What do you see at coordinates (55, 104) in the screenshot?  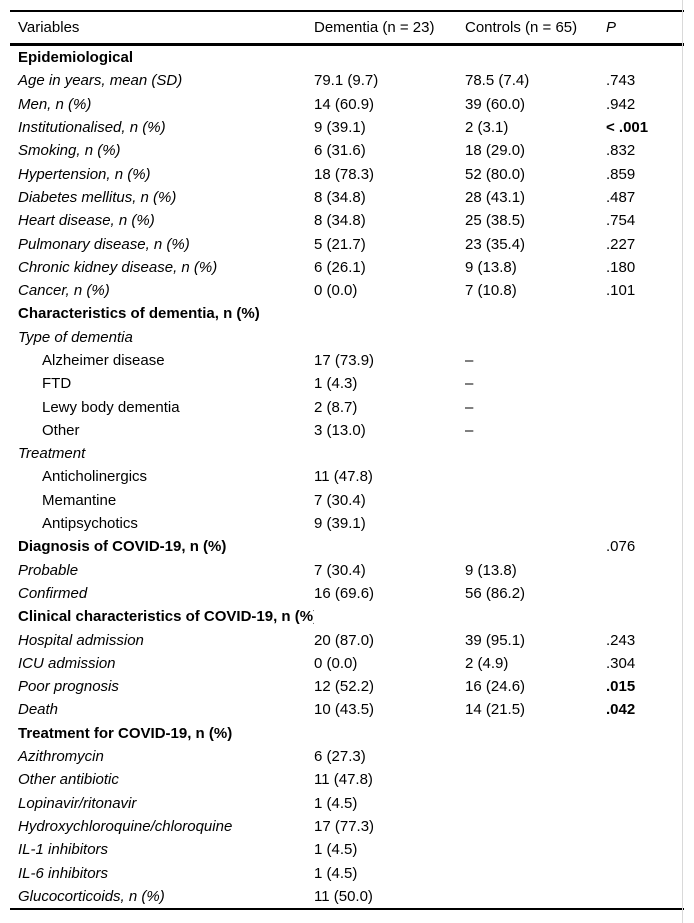 I see `variable-label: Men, n (%)` at bounding box center [55, 104].